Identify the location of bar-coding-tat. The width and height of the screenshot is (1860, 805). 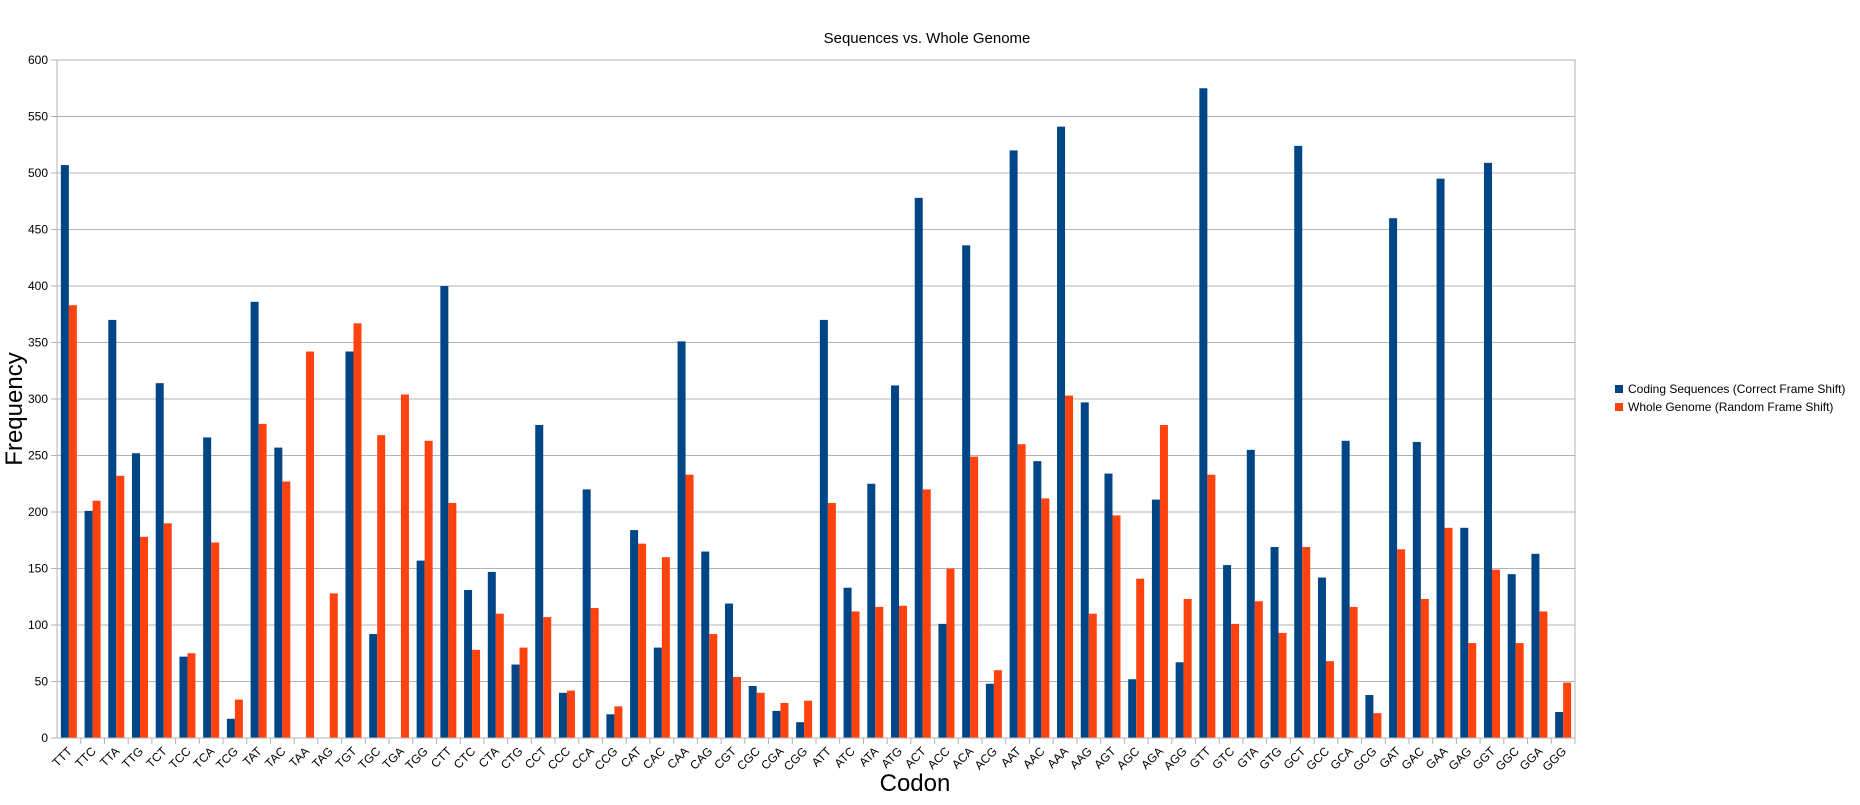
(254, 519).